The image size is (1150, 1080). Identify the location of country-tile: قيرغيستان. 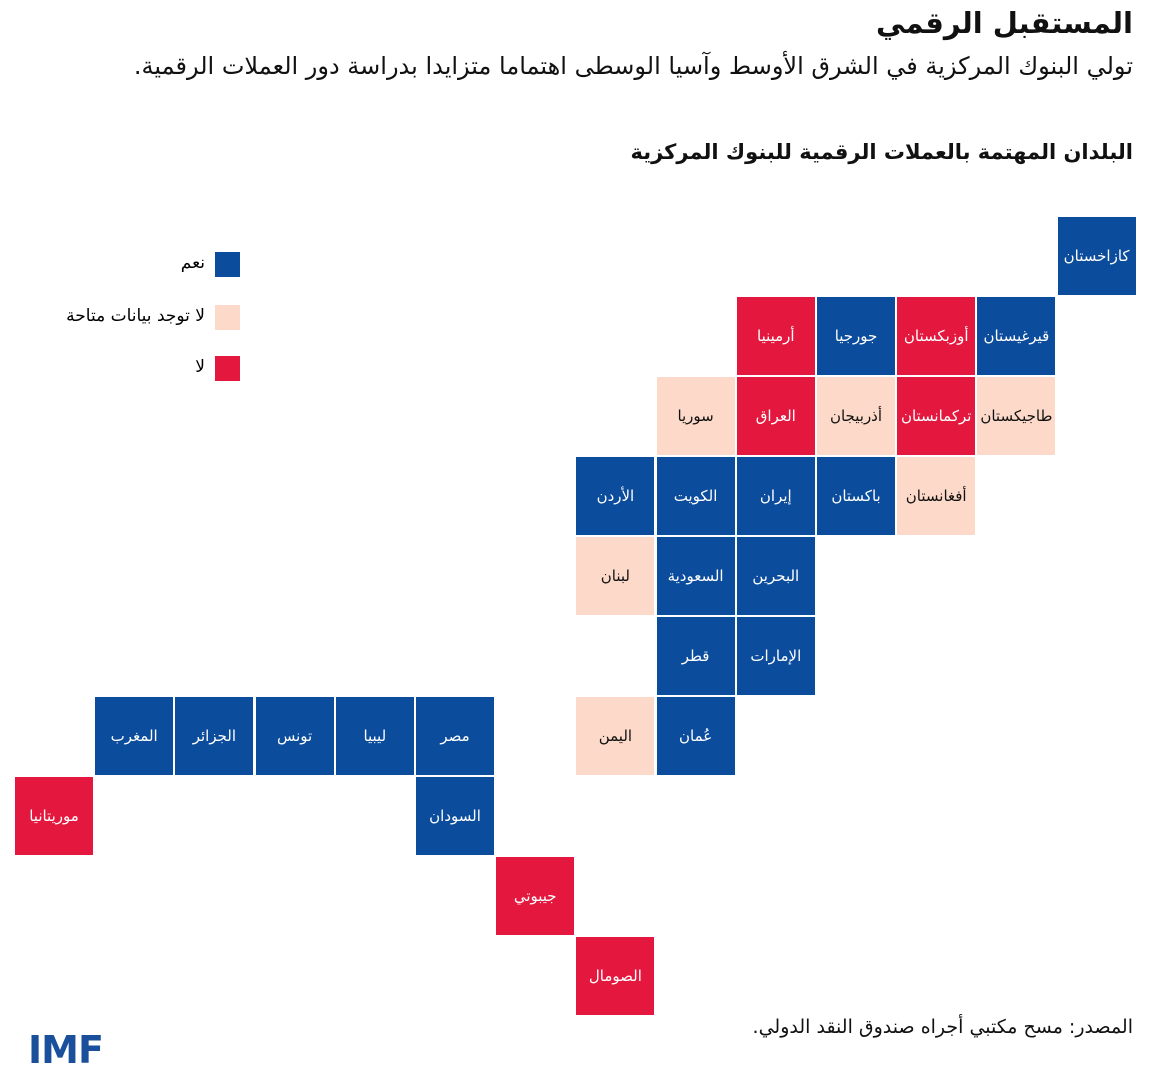
(1016, 336).